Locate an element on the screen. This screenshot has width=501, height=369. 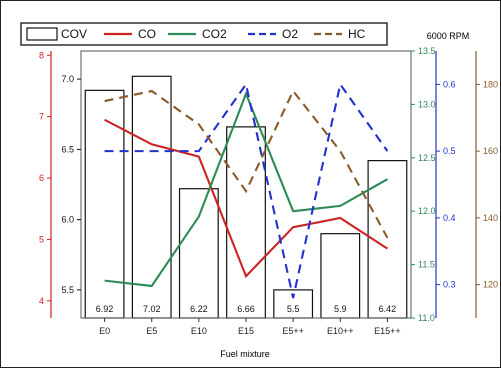
cov-axis-tick-label: 6.5 is located at coordinates (67, 149).